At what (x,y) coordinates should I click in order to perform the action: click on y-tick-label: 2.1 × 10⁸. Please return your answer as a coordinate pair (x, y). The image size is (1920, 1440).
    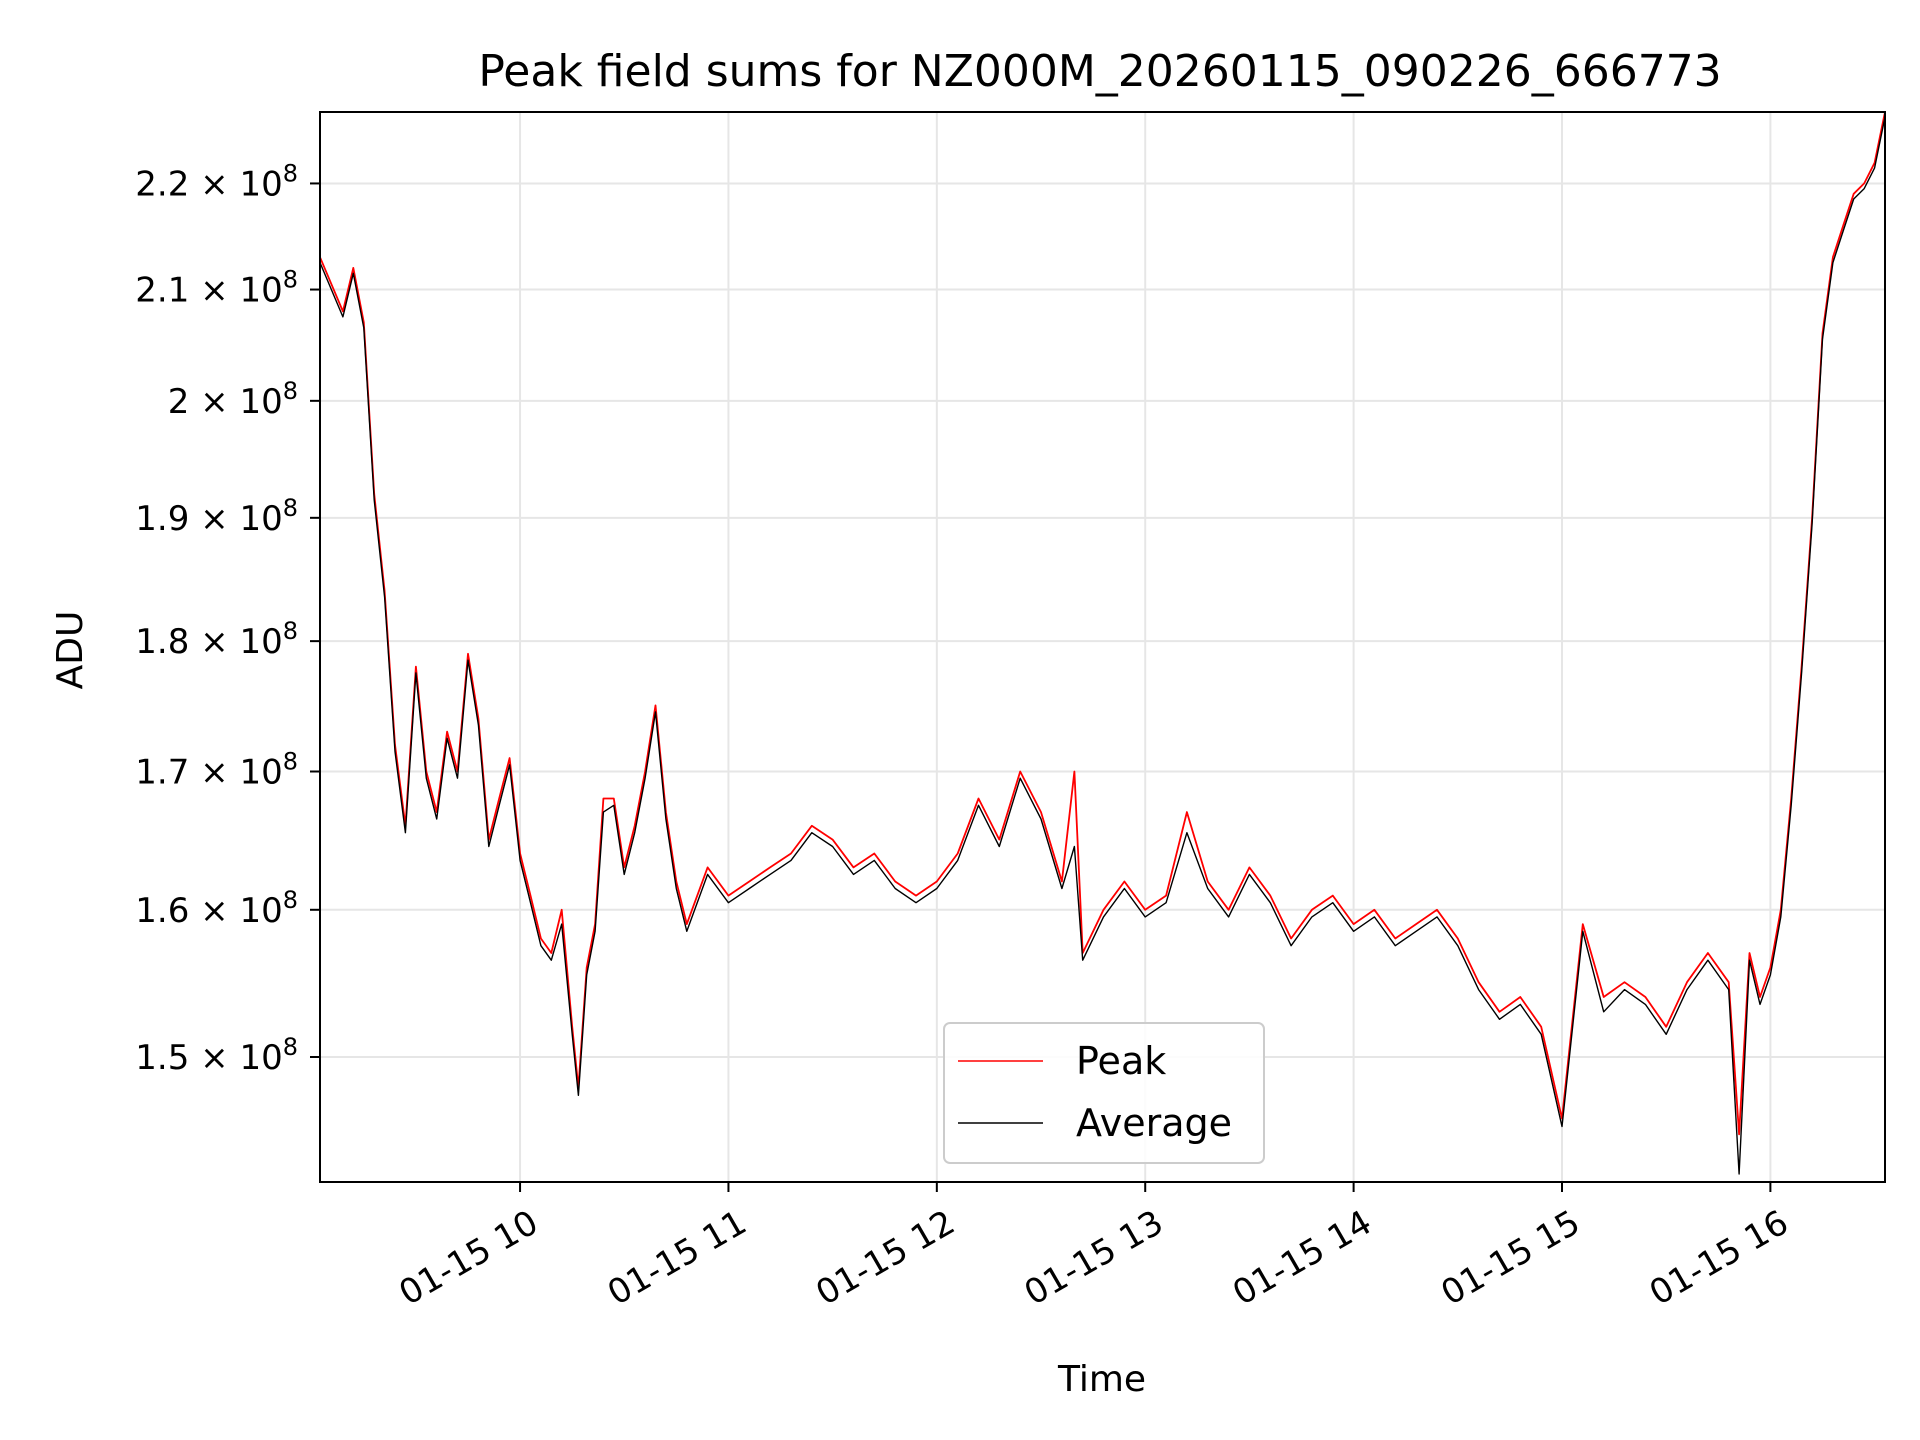
    Looking at the image, I should click on (216, 288).